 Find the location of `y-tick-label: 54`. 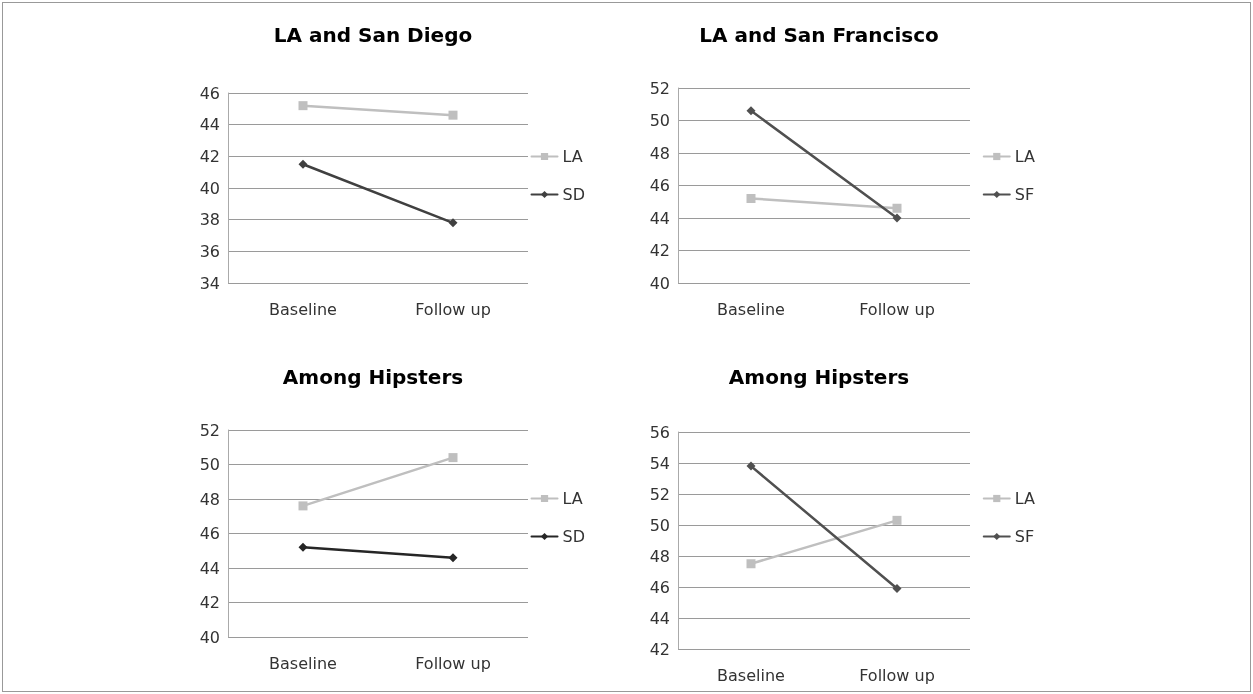

y-tick-label: 54 is located at coordinates (659, 463).